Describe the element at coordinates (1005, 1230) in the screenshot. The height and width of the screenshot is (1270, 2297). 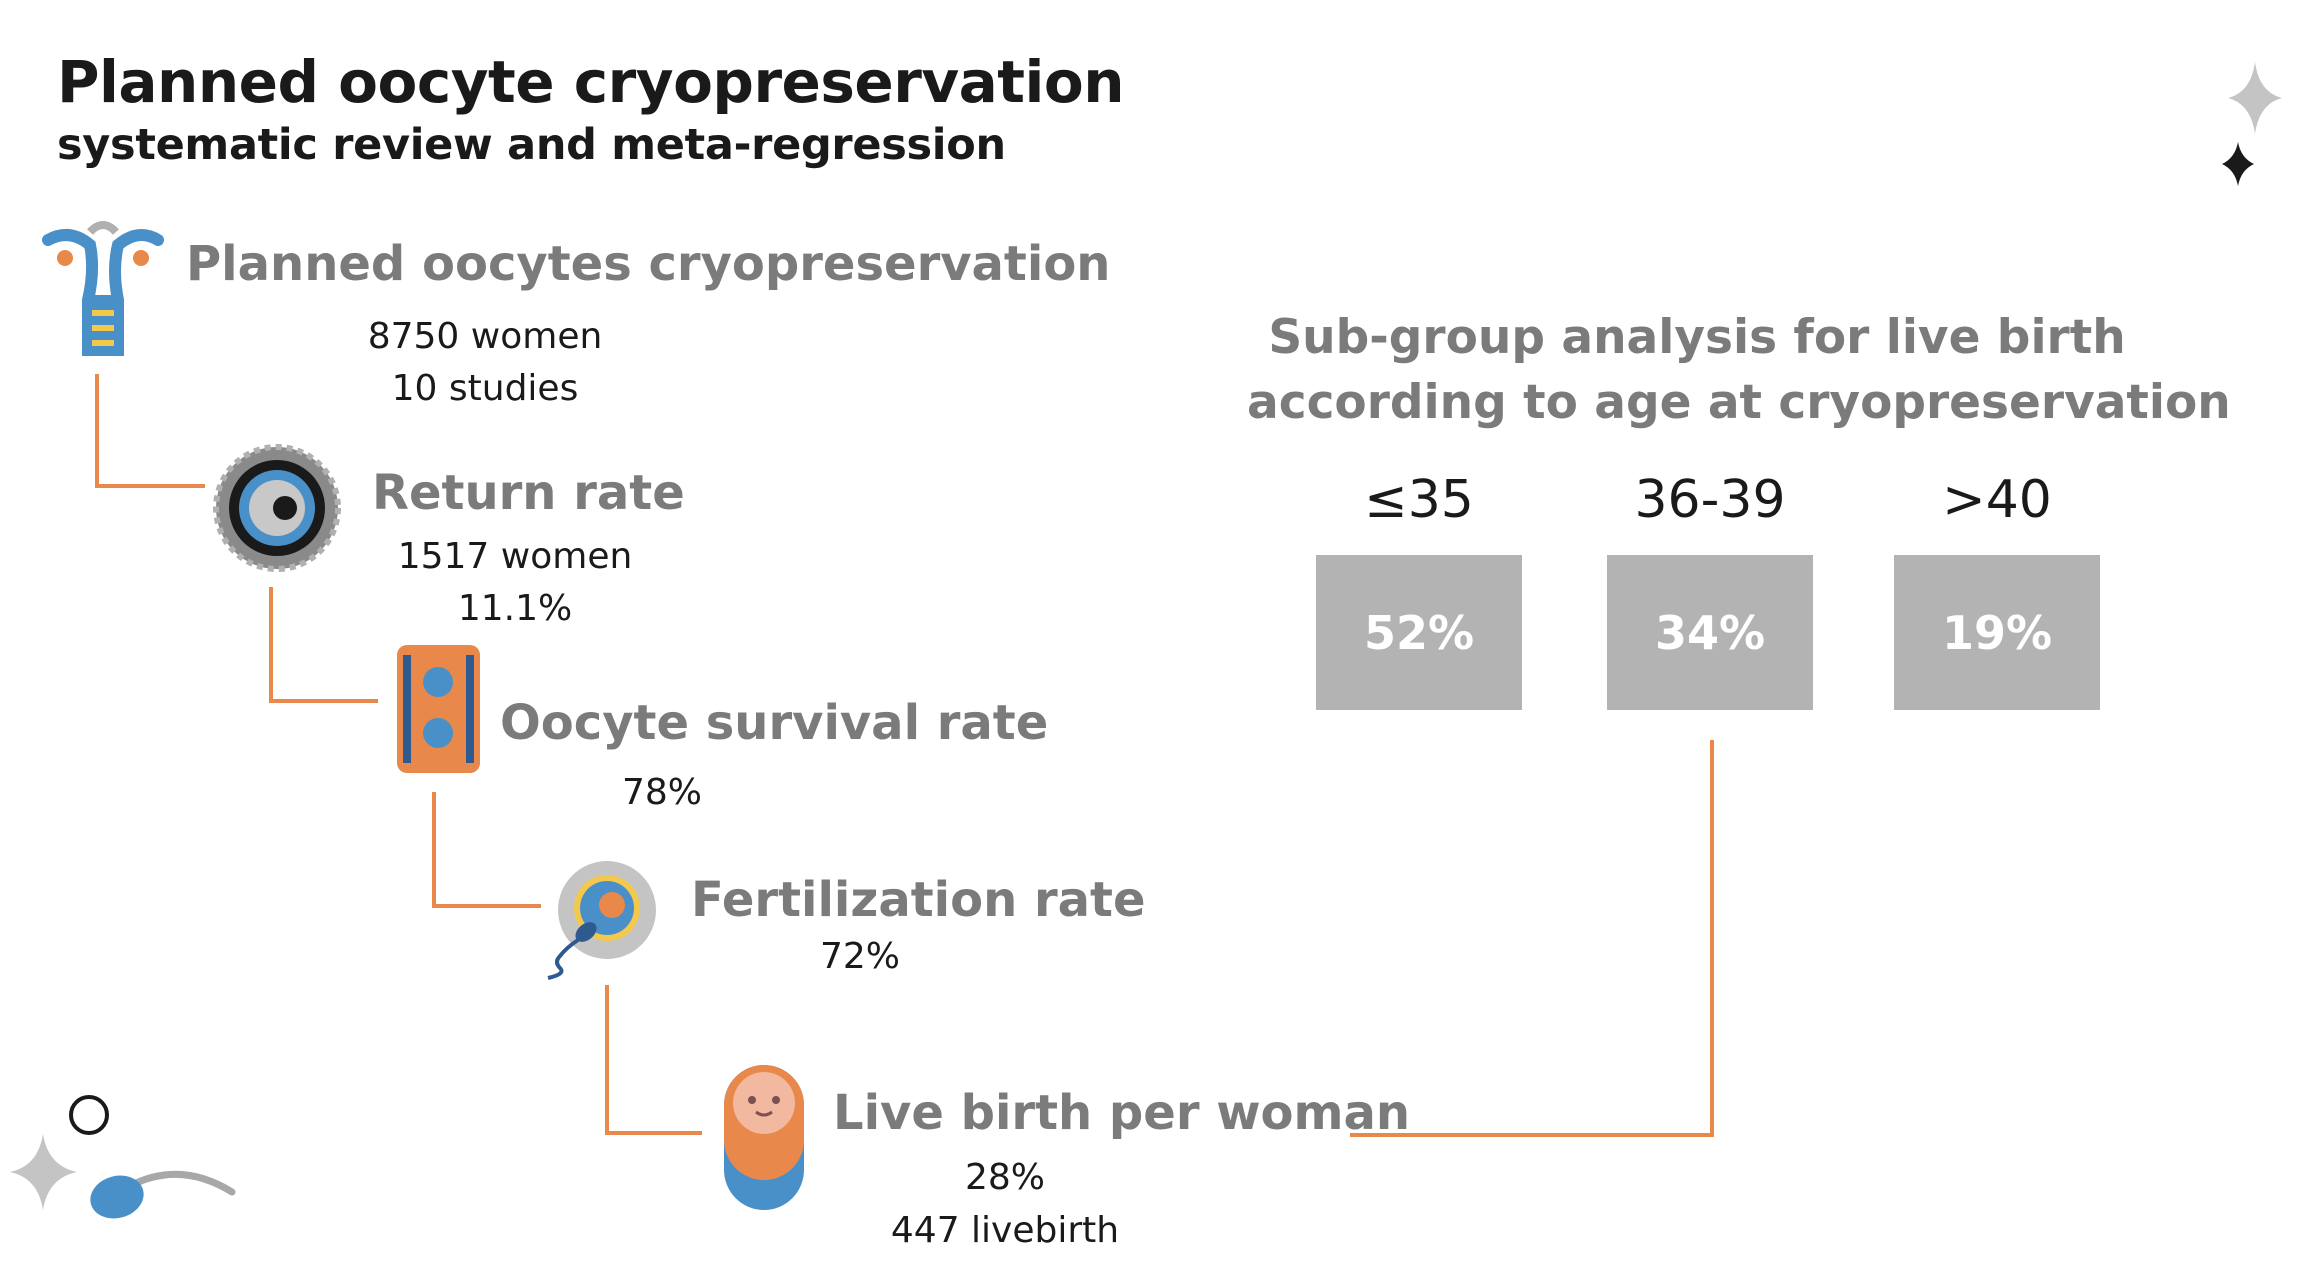
I see `step-value-livebirth-count: 447 livebirth` at that location.